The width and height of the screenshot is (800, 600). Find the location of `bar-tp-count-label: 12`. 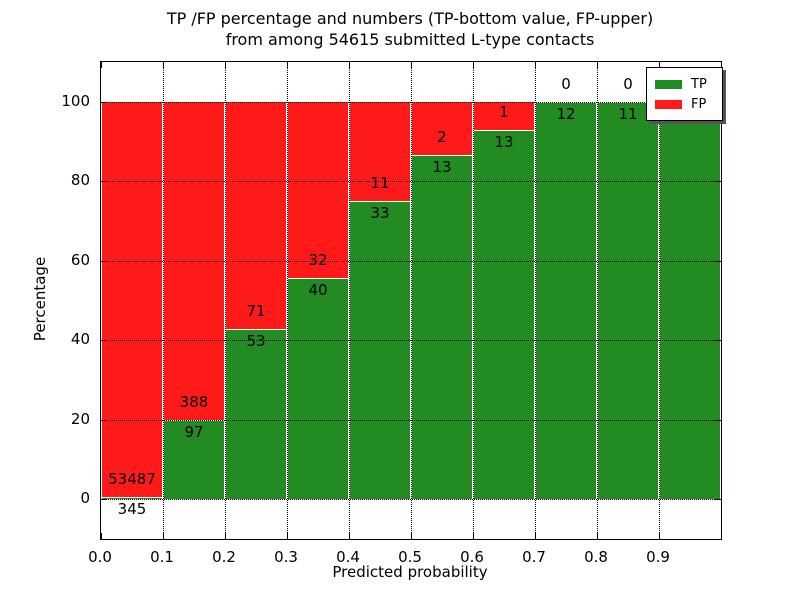

bar-tp-count-label: 12 is located at coordinates (566, 113).